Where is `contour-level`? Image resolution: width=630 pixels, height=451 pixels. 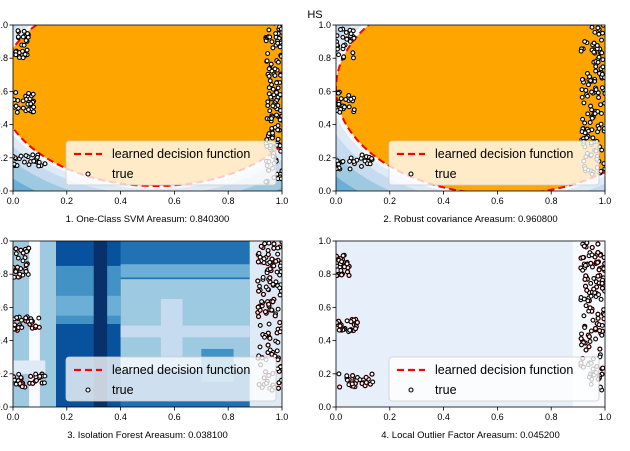 contour-level is located at coordinates (185, 271).